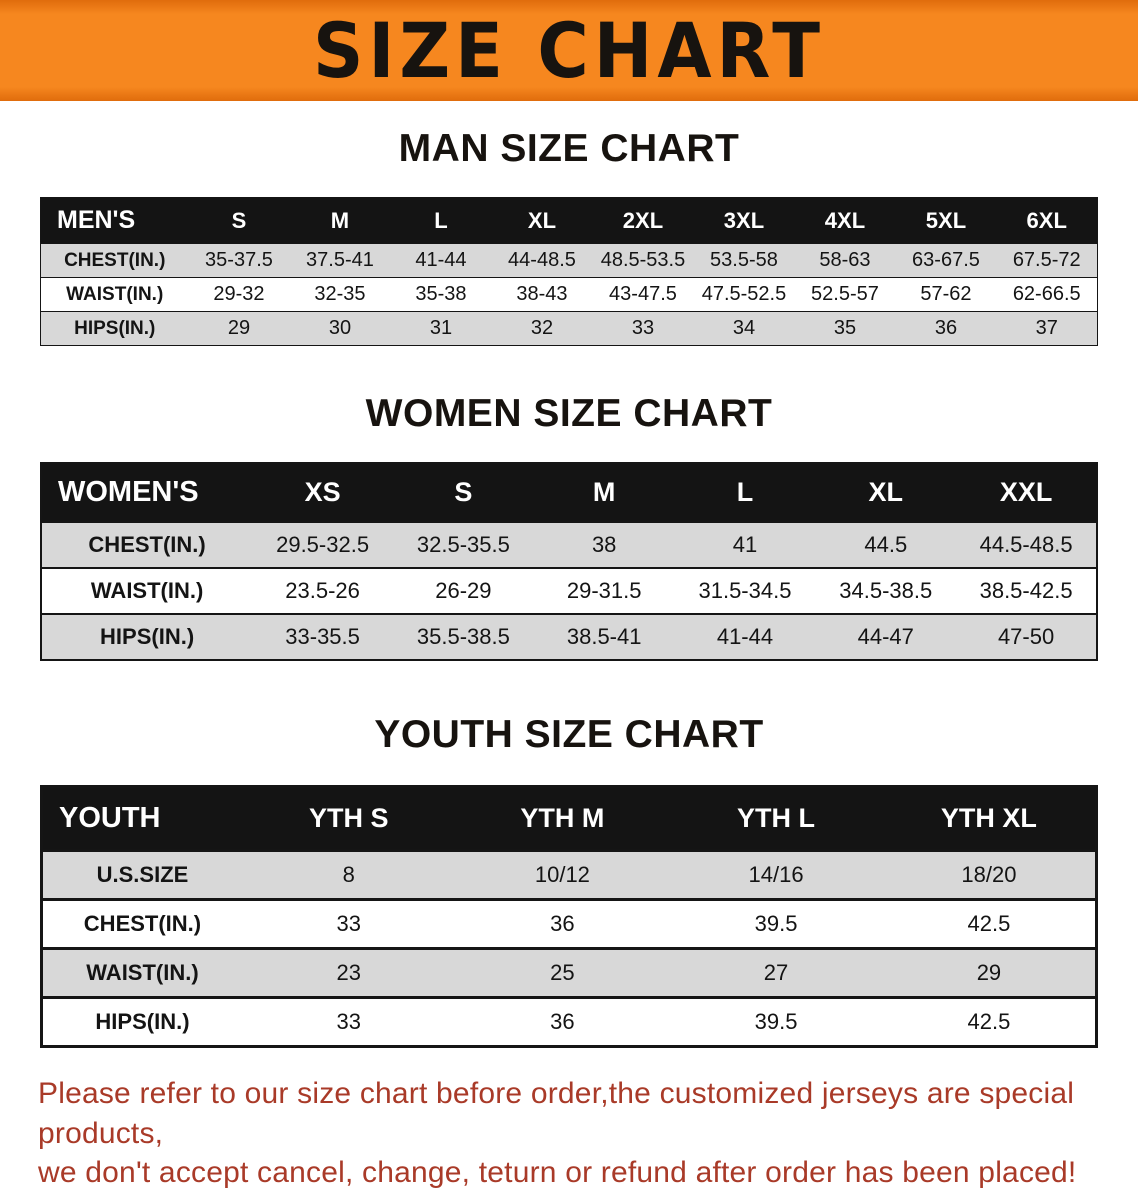  I want to click on measurement-value-cell: 34.5-38.5, so click(886, 590).